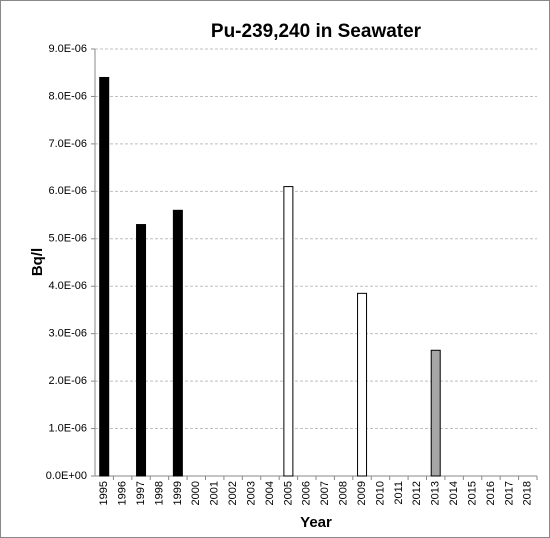 The image size is (550, 538). Describe the element at coordinates (417, 493) in the screenshot. I see `x-tick-label: 2012` at that location.